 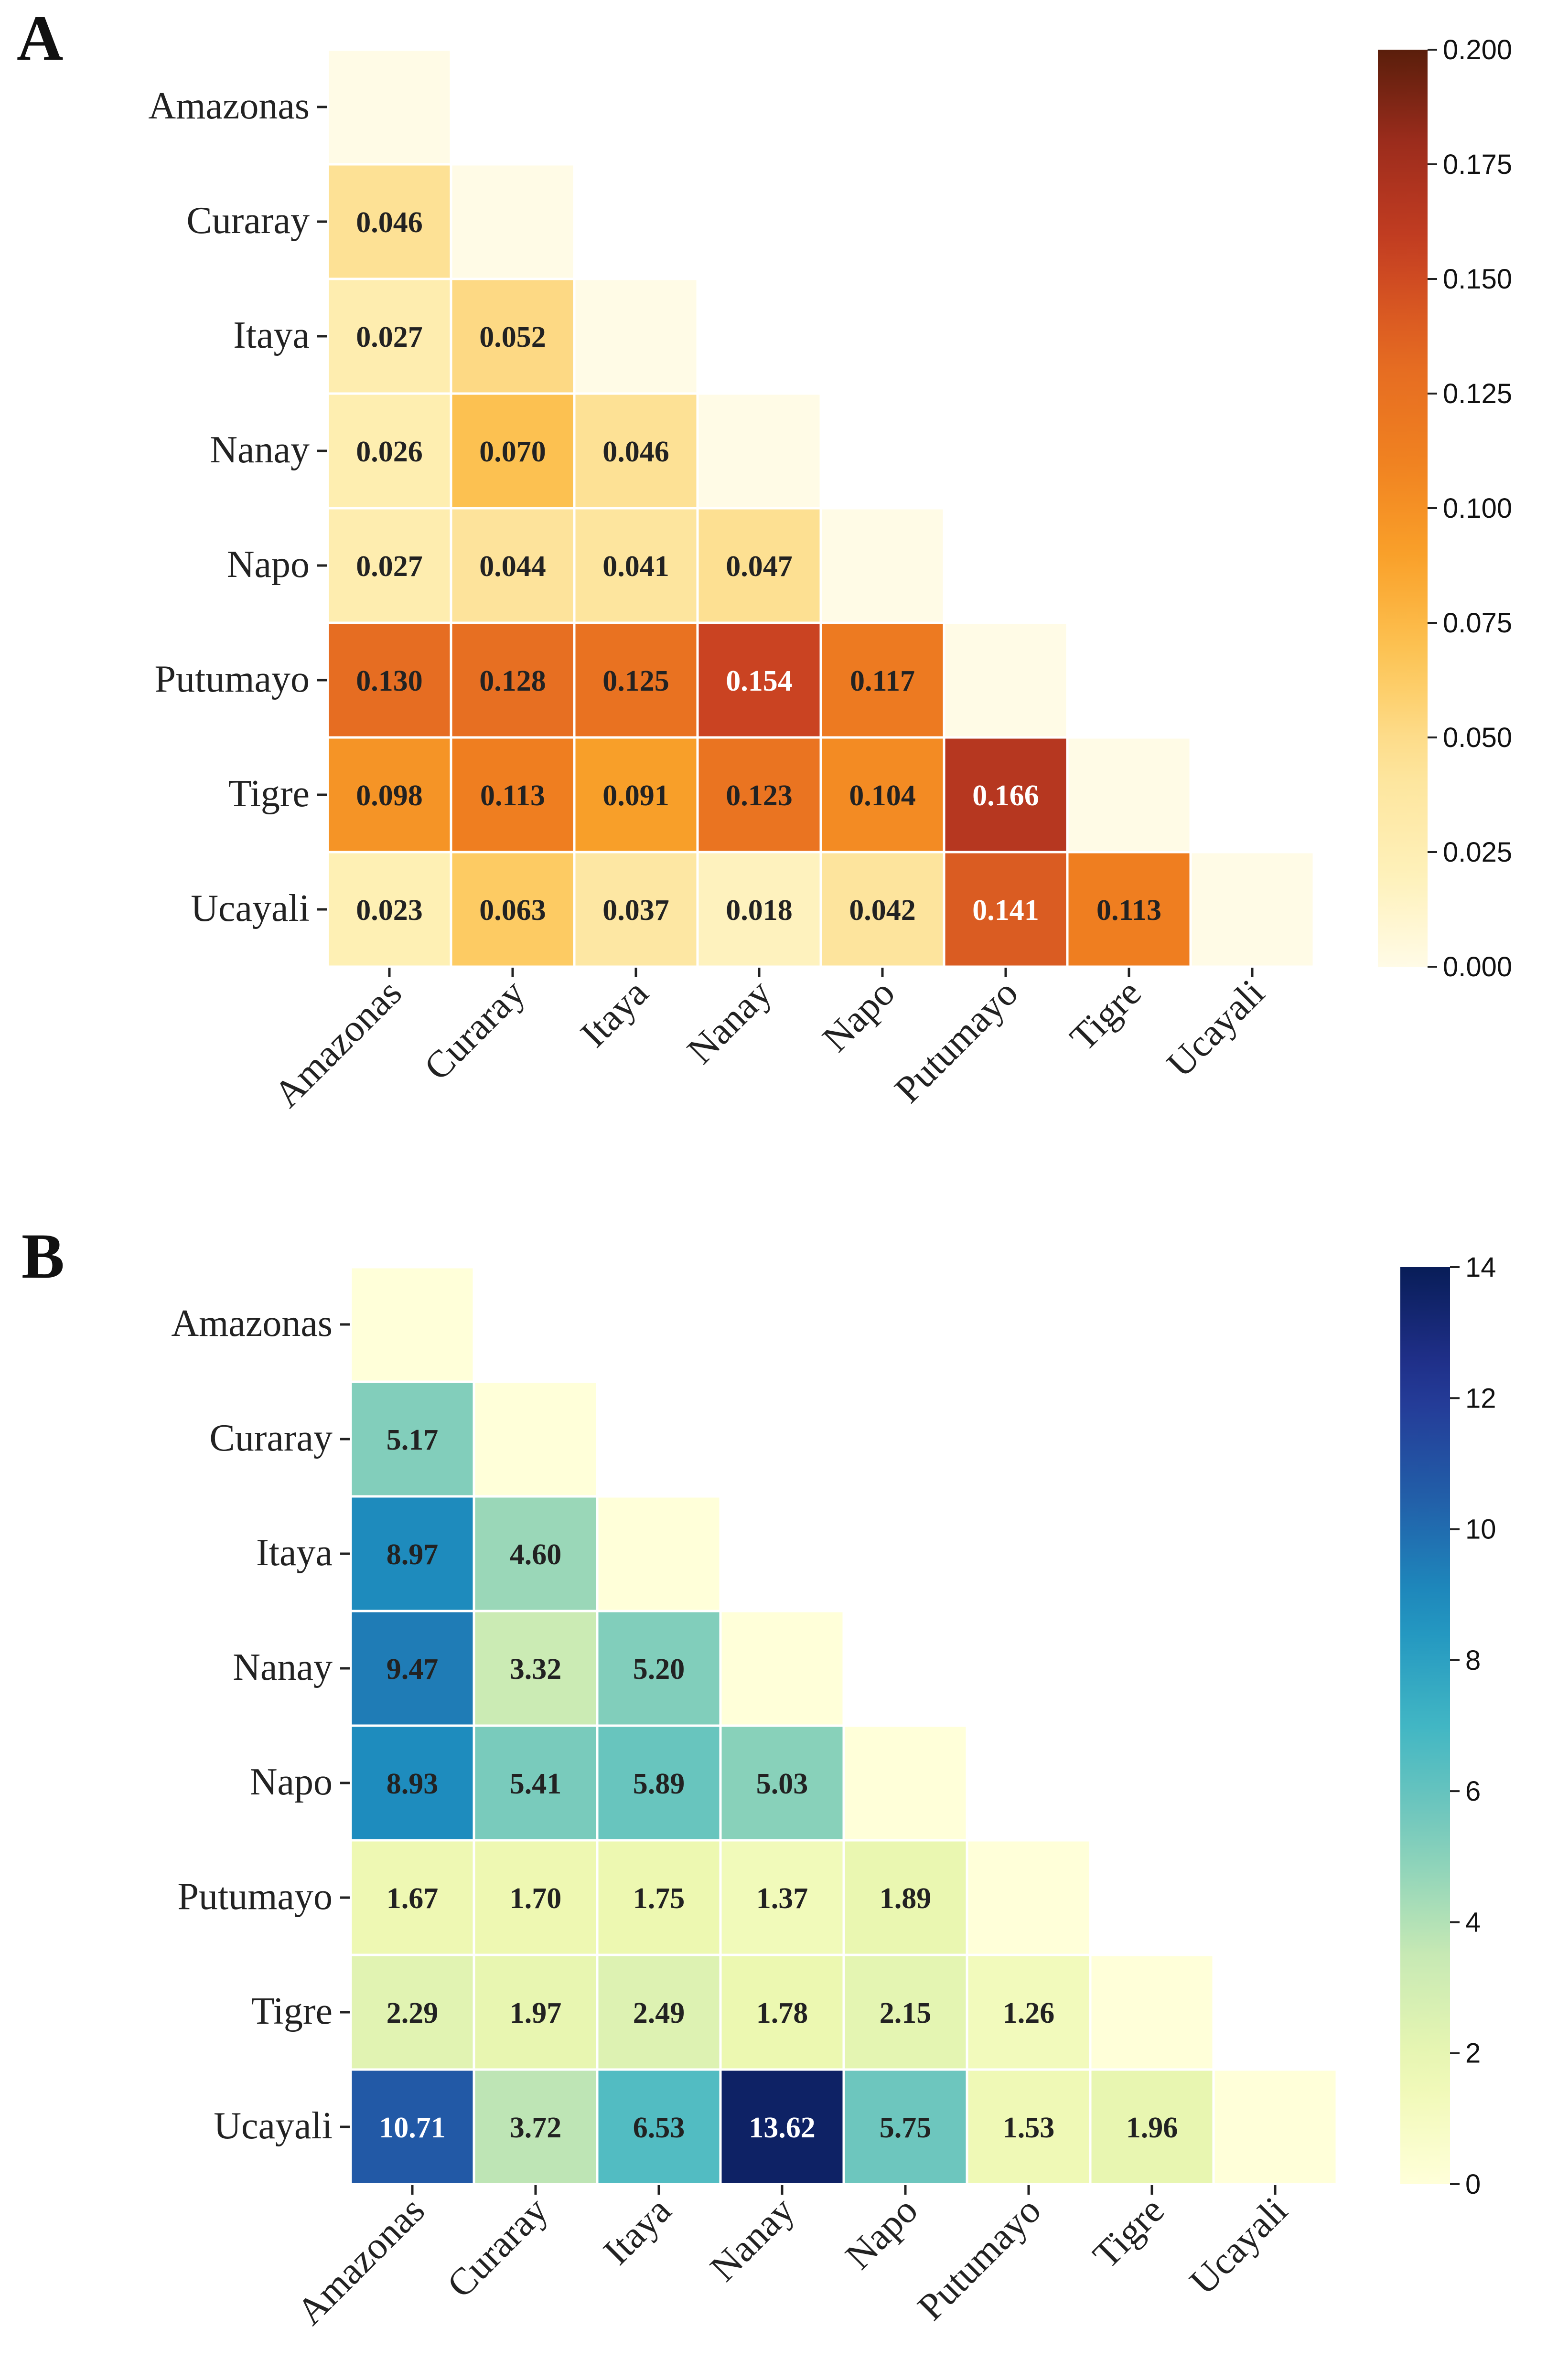 I want to click on colorbar-tick-label: 0.150, so click(x=1477, y=280).